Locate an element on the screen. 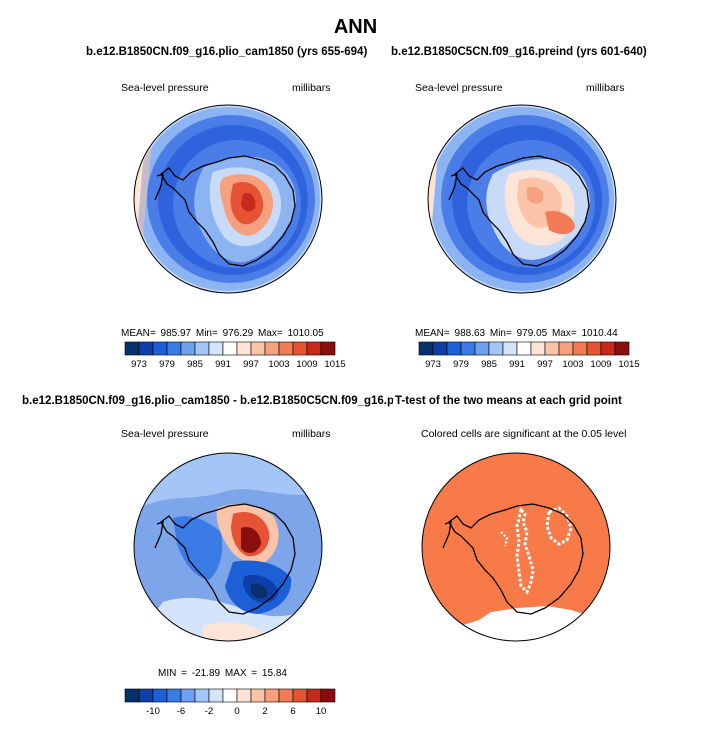 The image size is (711, 748). panel-2-variable-label: Sea-level pressure is located at coordinates (459, 88).